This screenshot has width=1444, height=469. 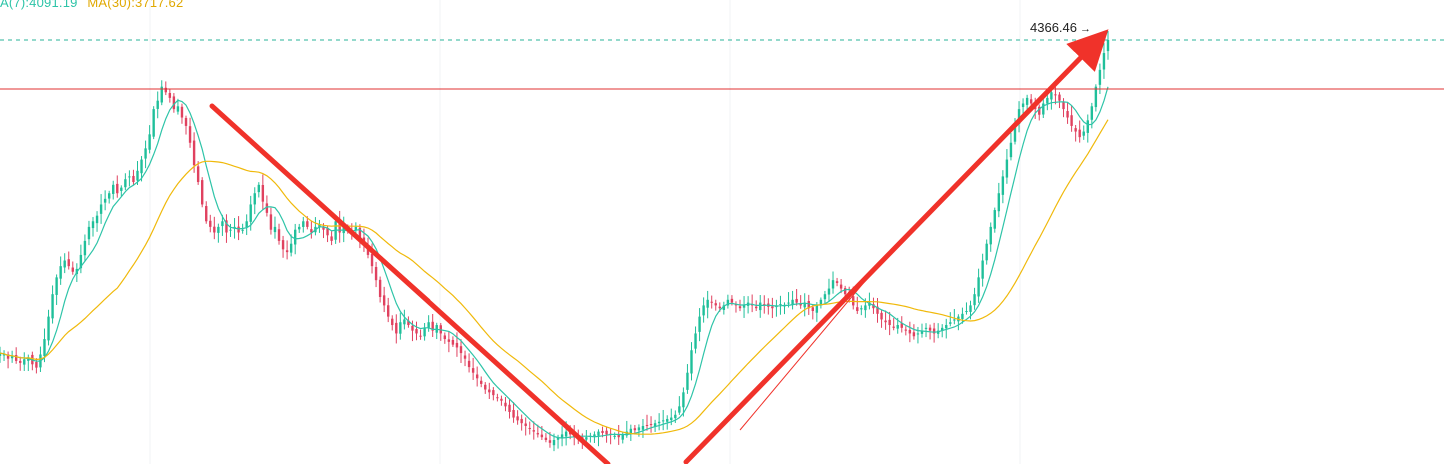 What do you see at coordinates (722, 64) in the screenshot?
I see `price-levels` at bounding box center [722, 64].